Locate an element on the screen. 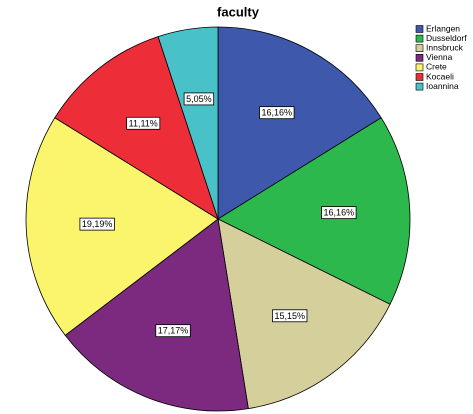 The image size is (473, 414). legend-label: Ioannina is located at coordinates (442, 86).